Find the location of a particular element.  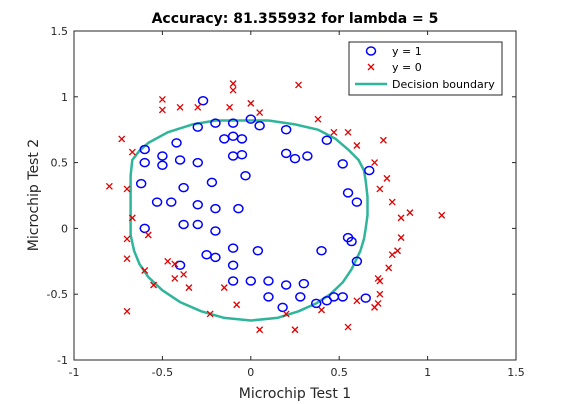

x-tick-label: 1.5 is located at coordinates (516, 372).